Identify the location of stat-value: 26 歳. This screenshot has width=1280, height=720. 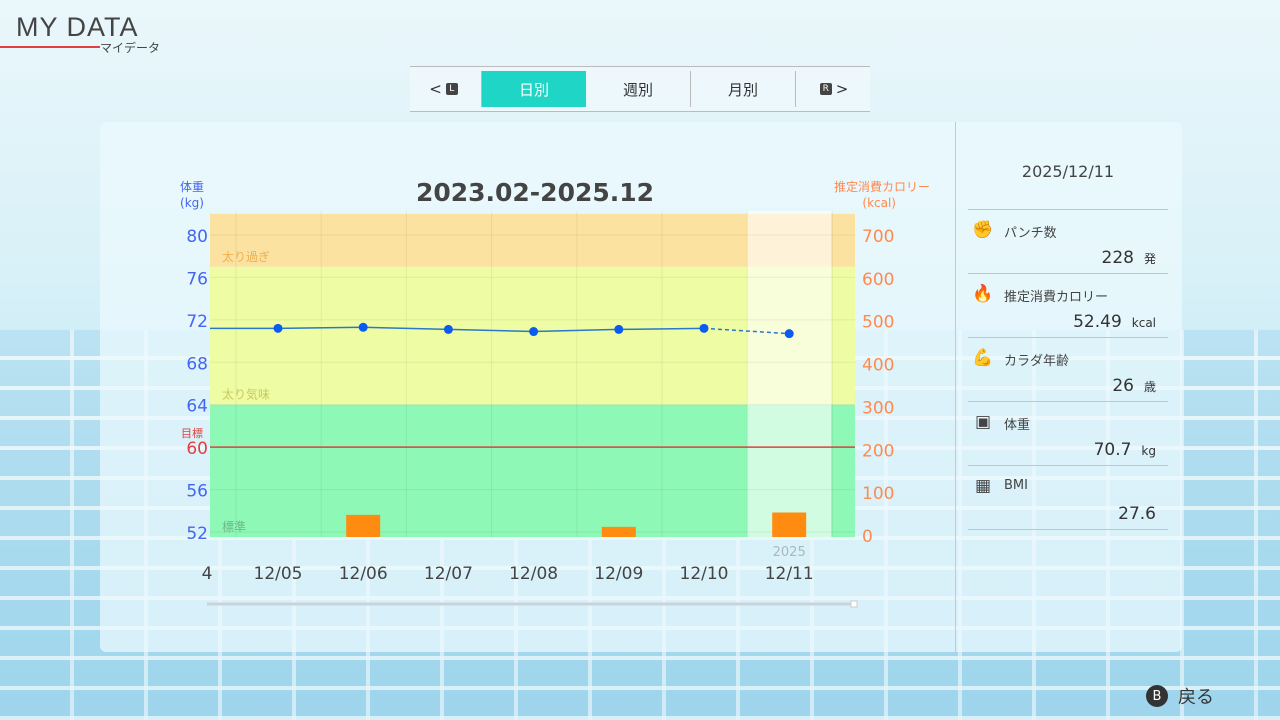
(1134, 386).